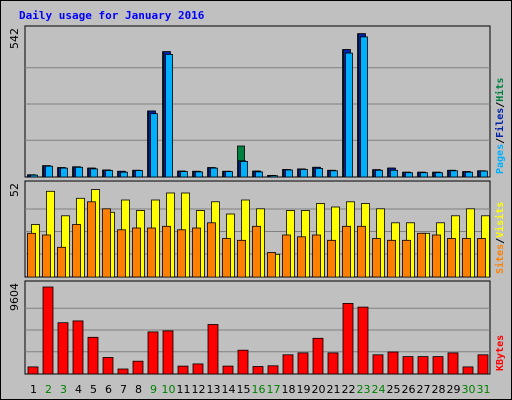 This screenshot has width=512, height=400. I want to click on y-max-label: 9604, so click(14, 297).